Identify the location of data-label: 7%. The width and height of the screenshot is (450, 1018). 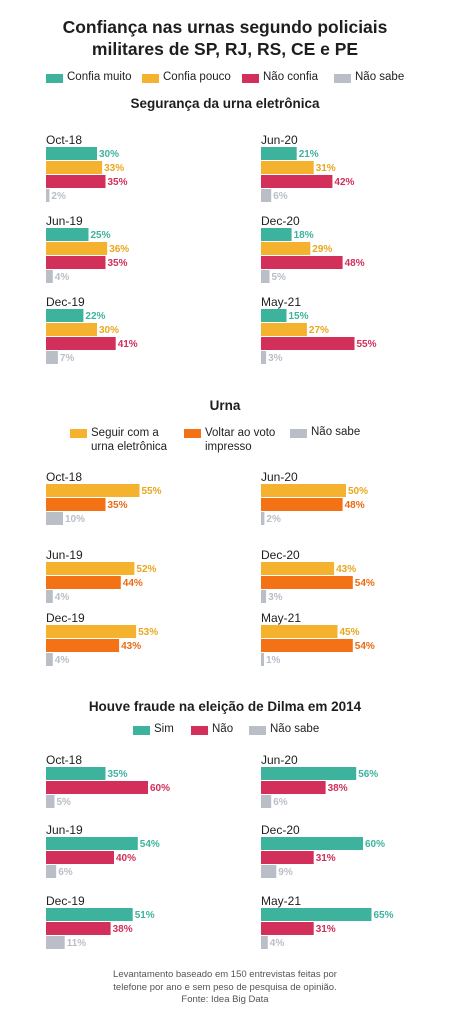
(67, 358).